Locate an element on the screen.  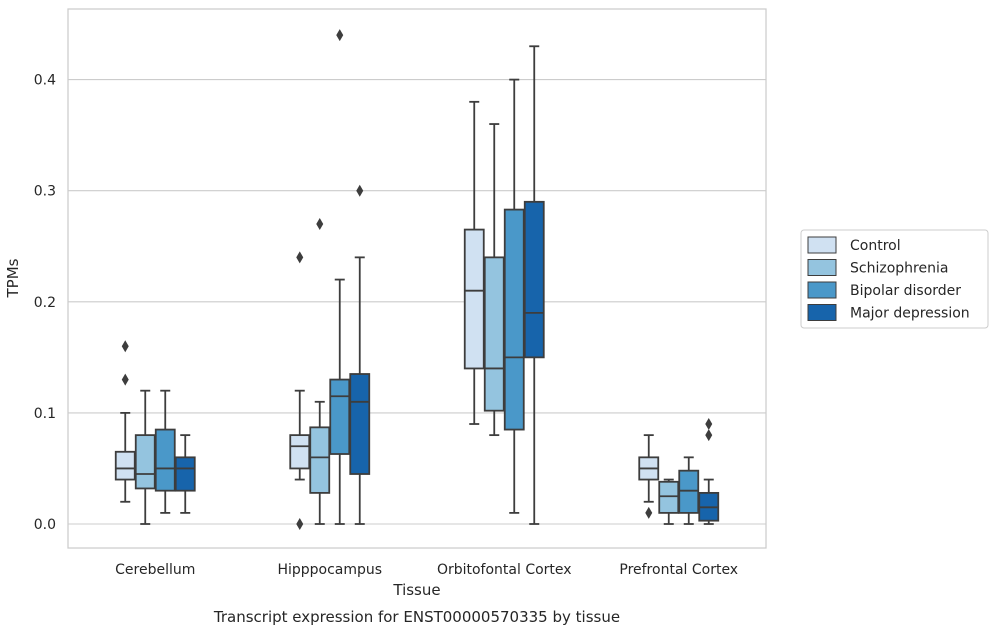
legend-label: Control is located at coordinates (875, 246).